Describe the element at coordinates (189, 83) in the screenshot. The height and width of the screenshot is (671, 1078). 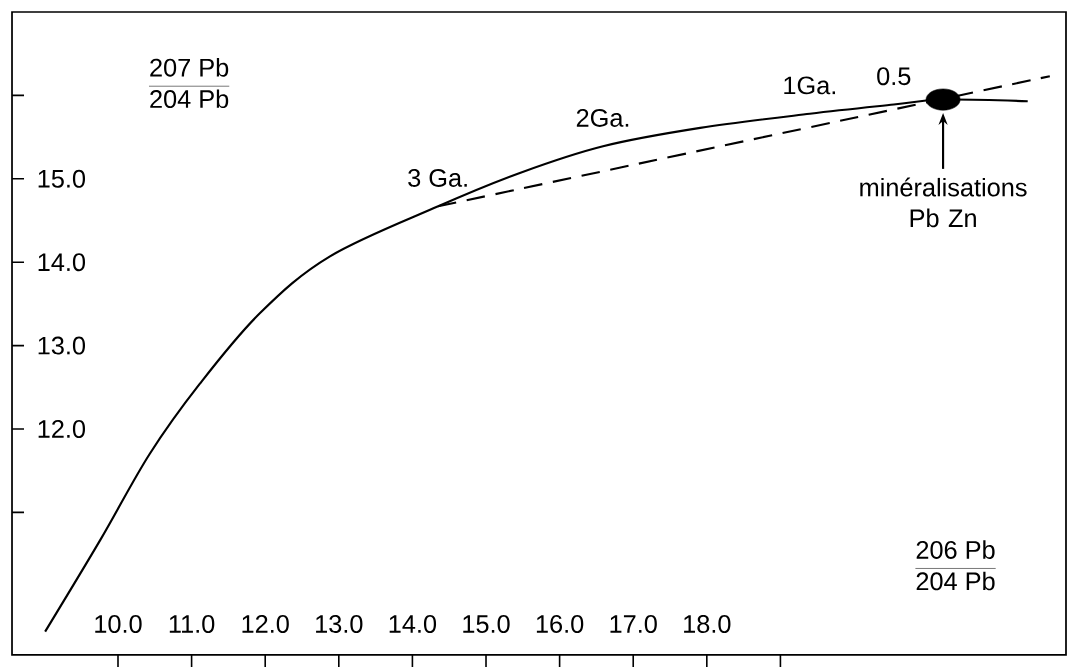
I see `y-axis-title: $\frac{\mathrm{207\ Pb}}{\mathrm{204\ Pb}}$` at that location.